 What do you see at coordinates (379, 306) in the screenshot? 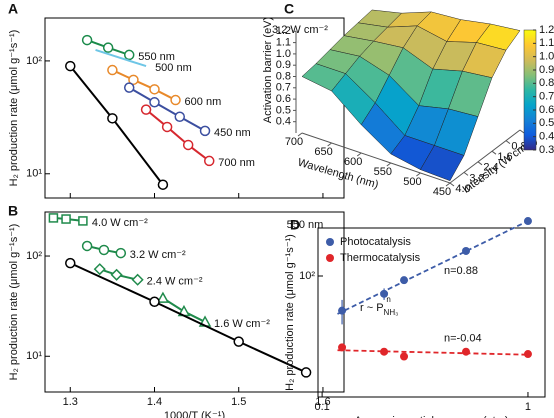
I see `formula: r ~ PNH₃ n` at bounding box center [379, 306].